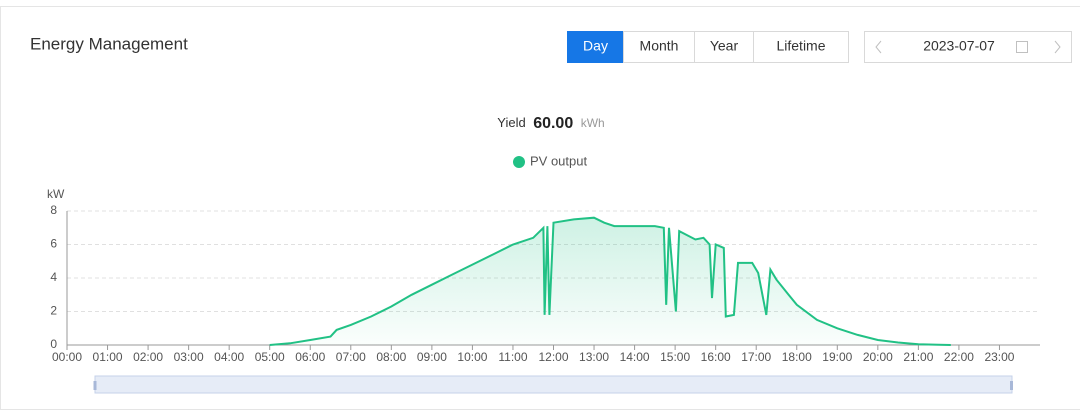 The height and width of the screenshot is (411, 1082). What do you see at coordinates (593, 123) in the screenshot?
I see `yield-unit: kWh` at bounding box center [593, 123].